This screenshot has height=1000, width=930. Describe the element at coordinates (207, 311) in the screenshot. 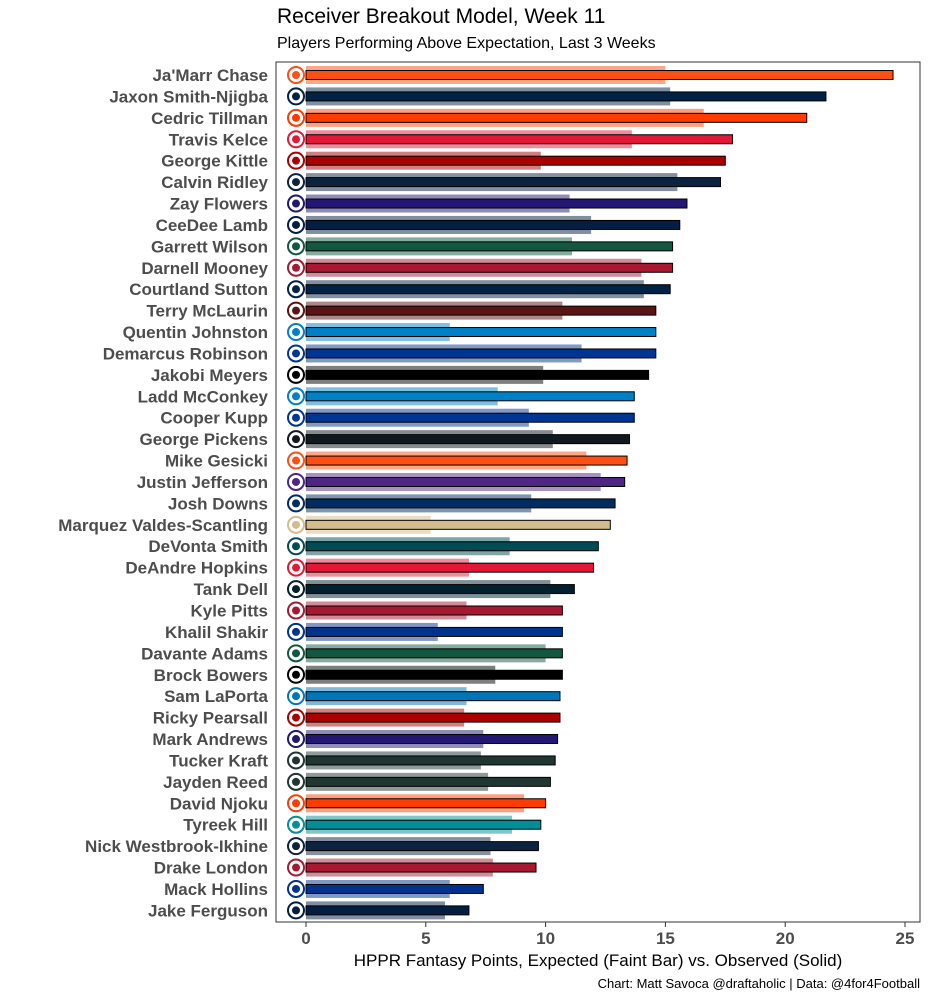

I see `player-label: Terry McLaurin` at that location.